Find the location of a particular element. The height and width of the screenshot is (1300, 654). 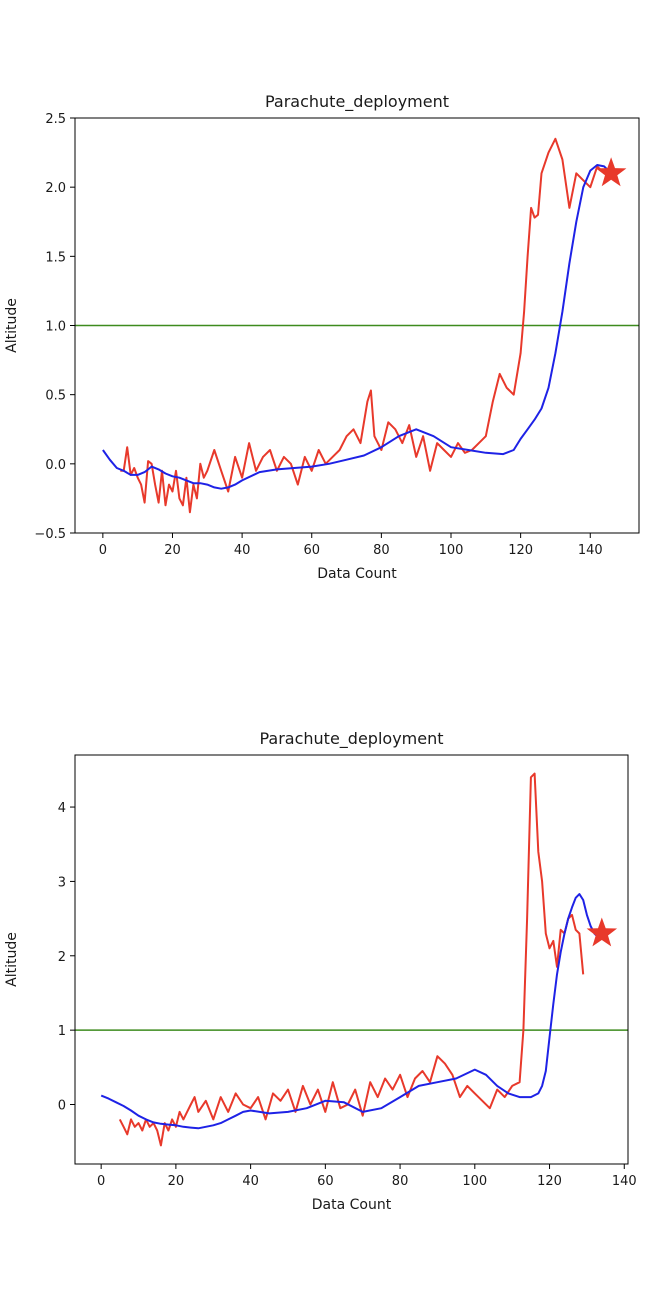

y-tick-label: 4 is located at coordinates (62, 808).